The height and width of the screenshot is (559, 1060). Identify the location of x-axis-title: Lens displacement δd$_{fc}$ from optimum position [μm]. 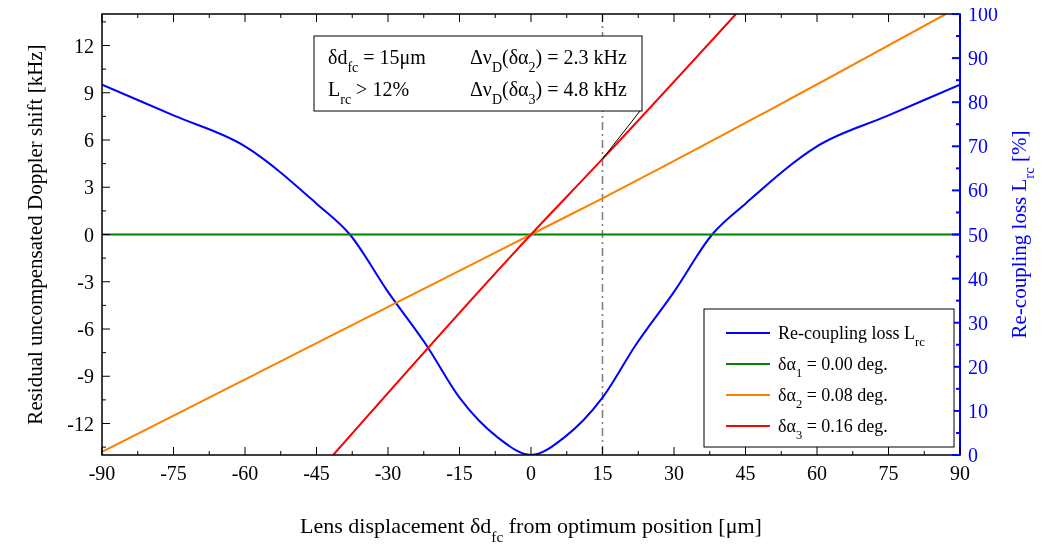
(531, 529).